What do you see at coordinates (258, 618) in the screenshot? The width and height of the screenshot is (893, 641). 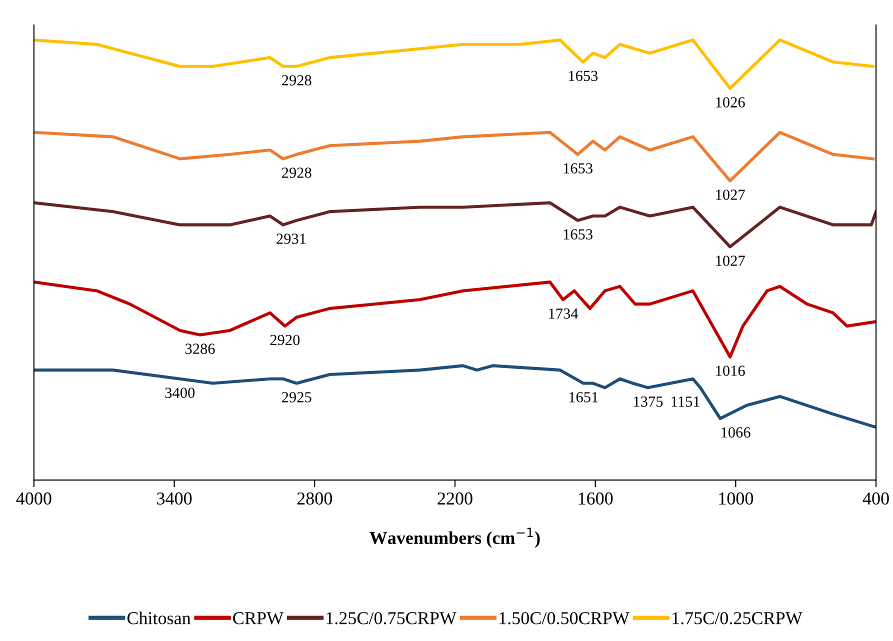 I see `legend-label: CRPW` at bounding box center [258, 618].